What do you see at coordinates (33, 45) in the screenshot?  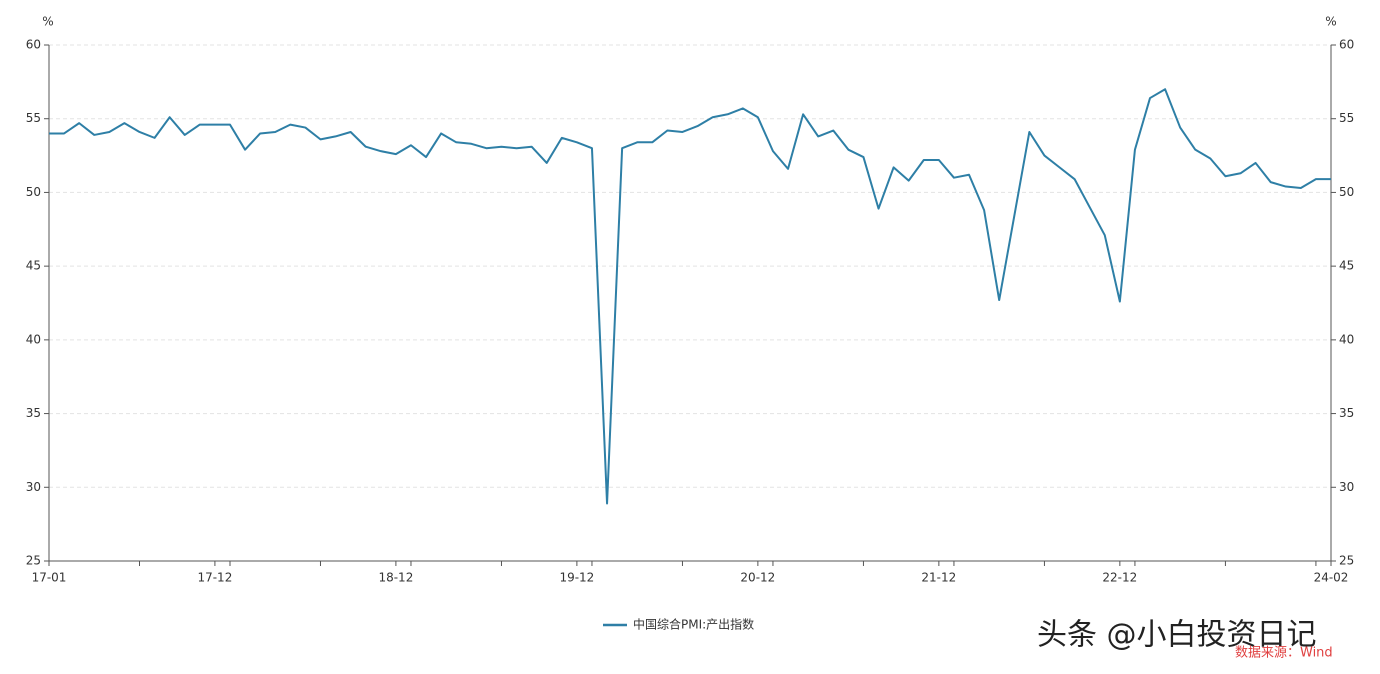 I see `y-tick-label: 60` at bounding box center [33, 45].